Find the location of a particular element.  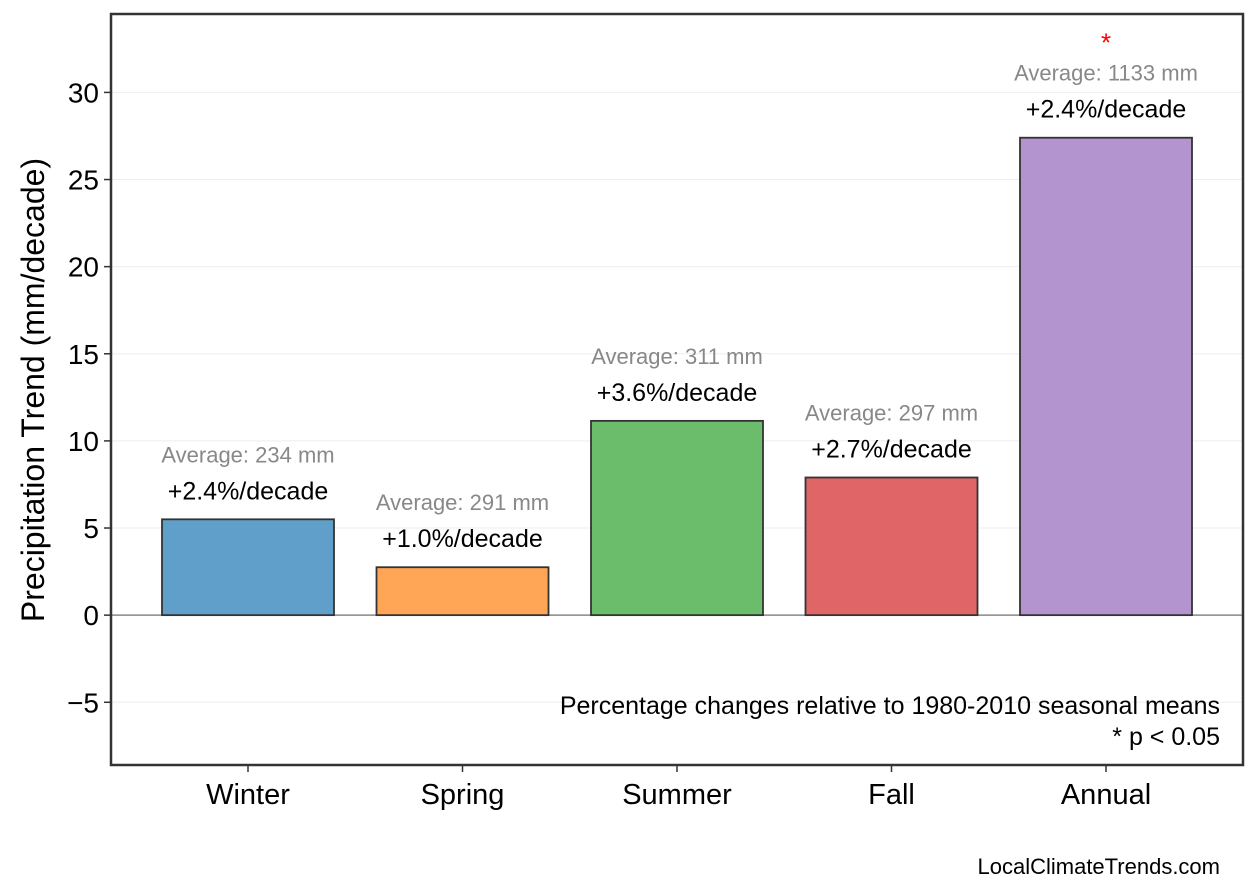

bar-fall is located at coordinates (891, 546).